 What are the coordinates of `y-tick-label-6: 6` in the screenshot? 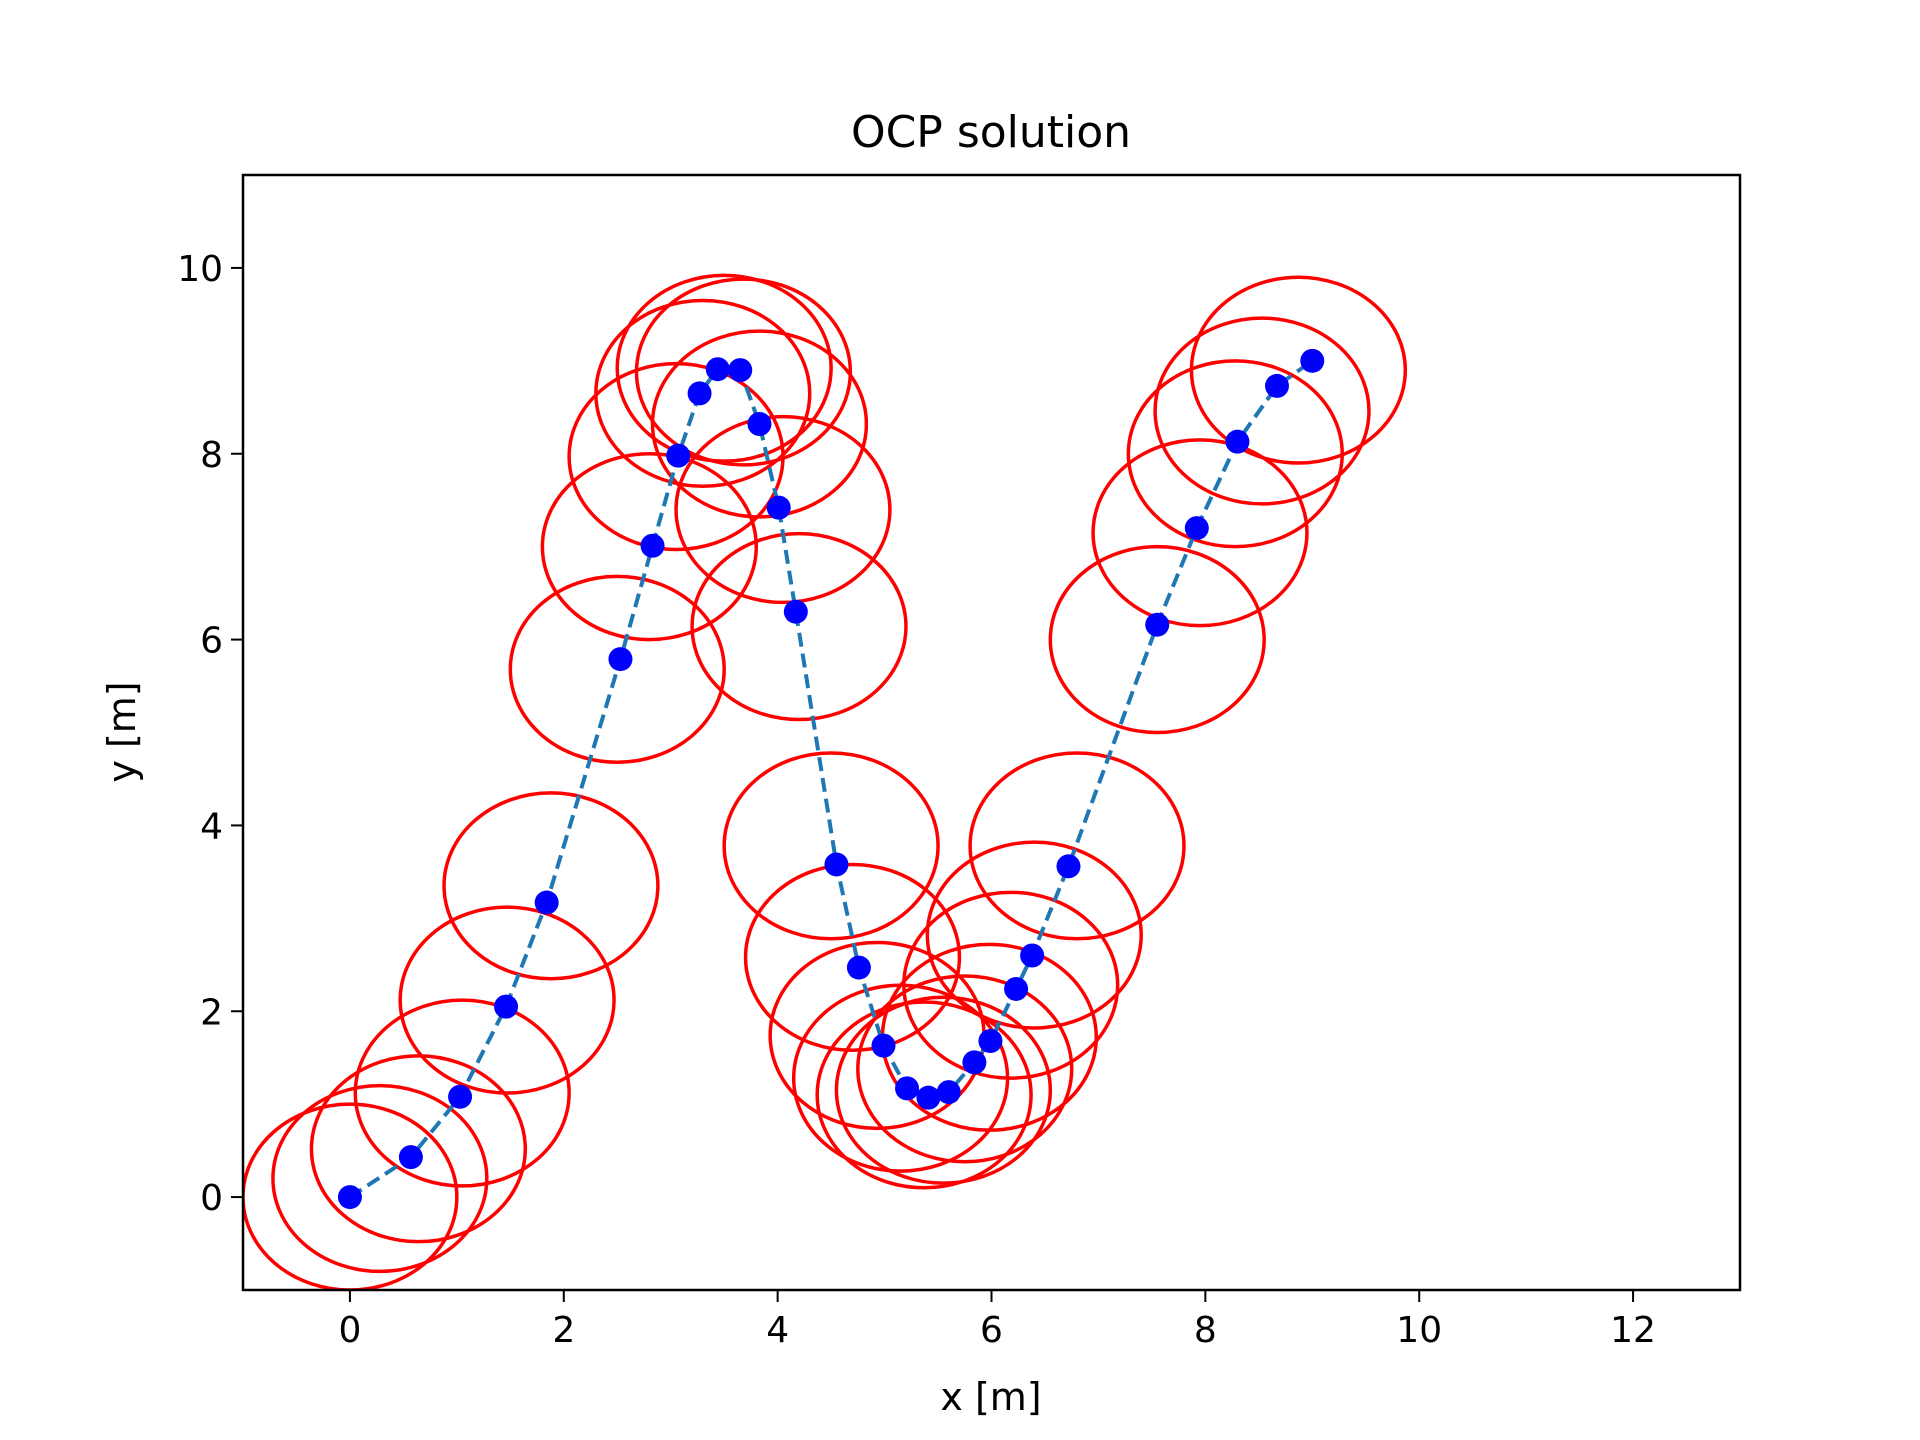 It's located at (211, 641).